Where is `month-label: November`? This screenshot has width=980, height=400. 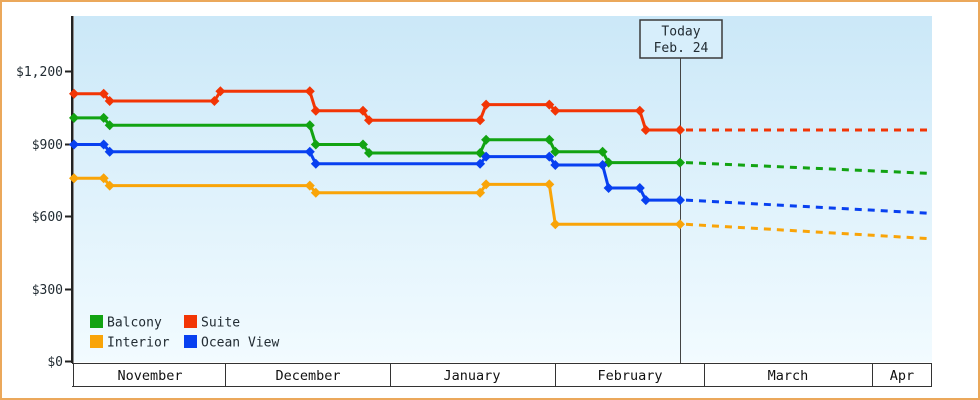
month-label: November is located at coordinates (149, 376).